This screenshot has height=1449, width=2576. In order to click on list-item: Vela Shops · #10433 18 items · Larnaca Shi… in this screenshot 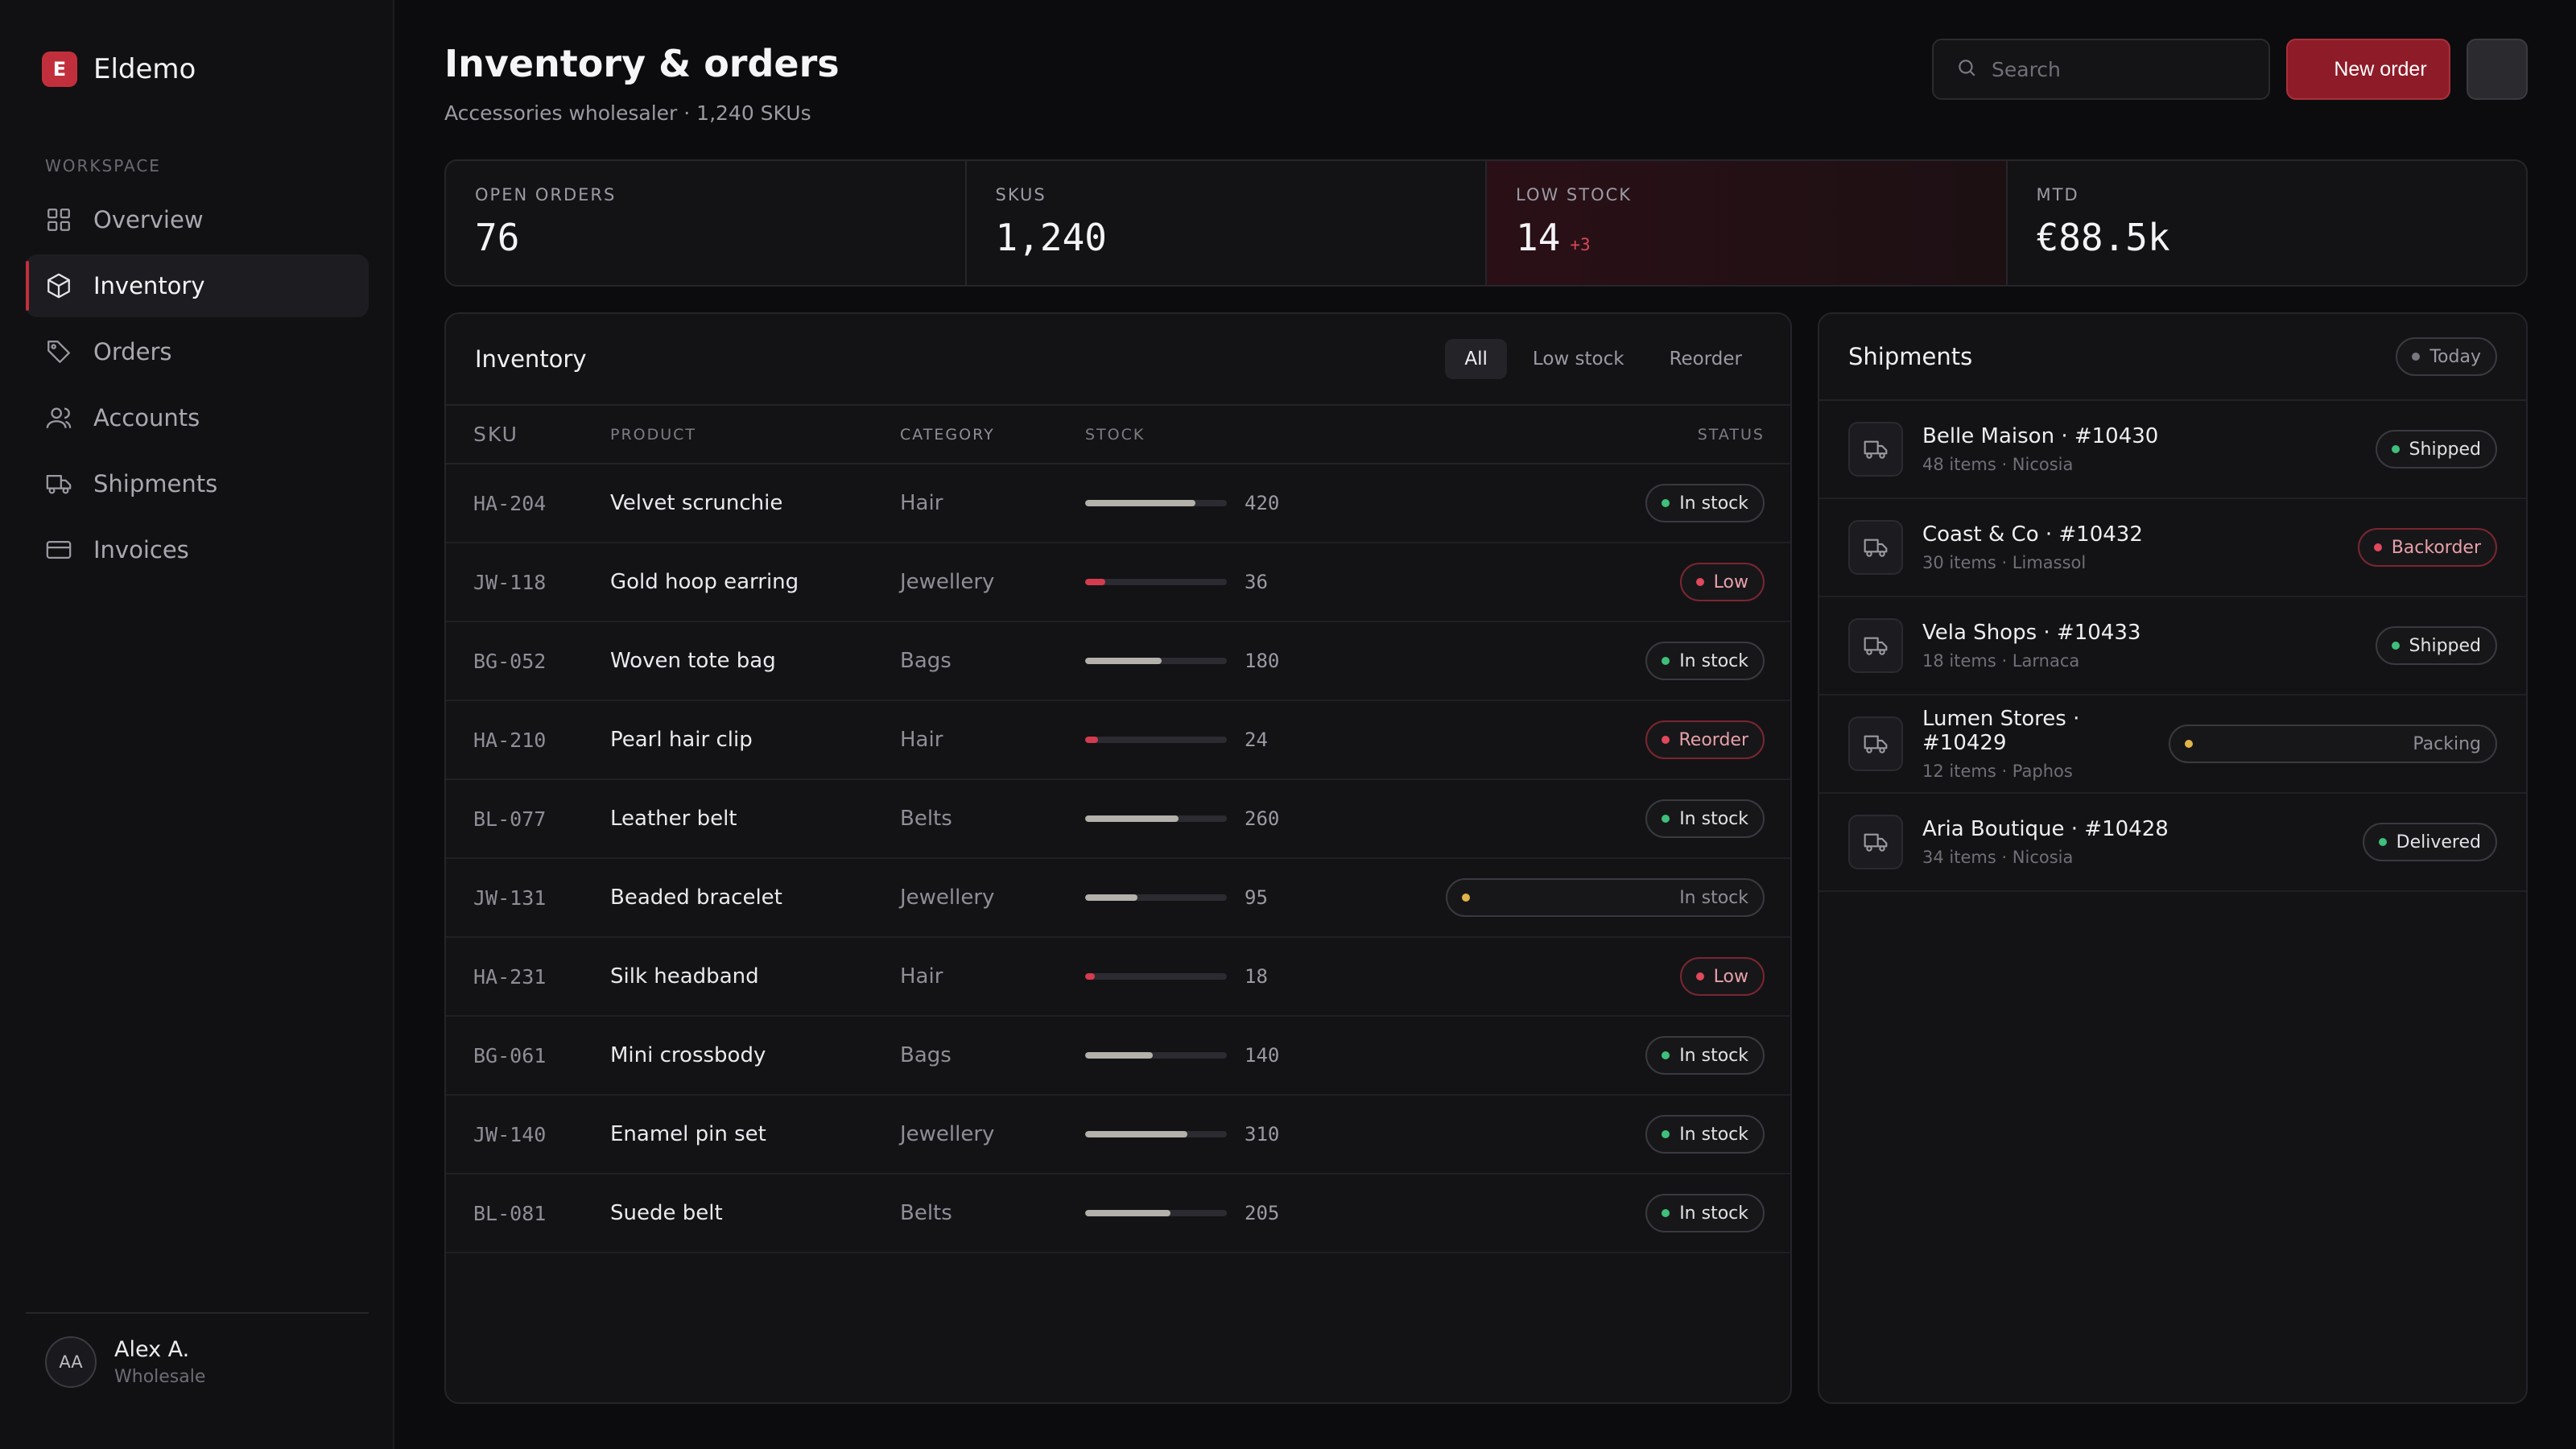, I will do `click(2172, 646)`.